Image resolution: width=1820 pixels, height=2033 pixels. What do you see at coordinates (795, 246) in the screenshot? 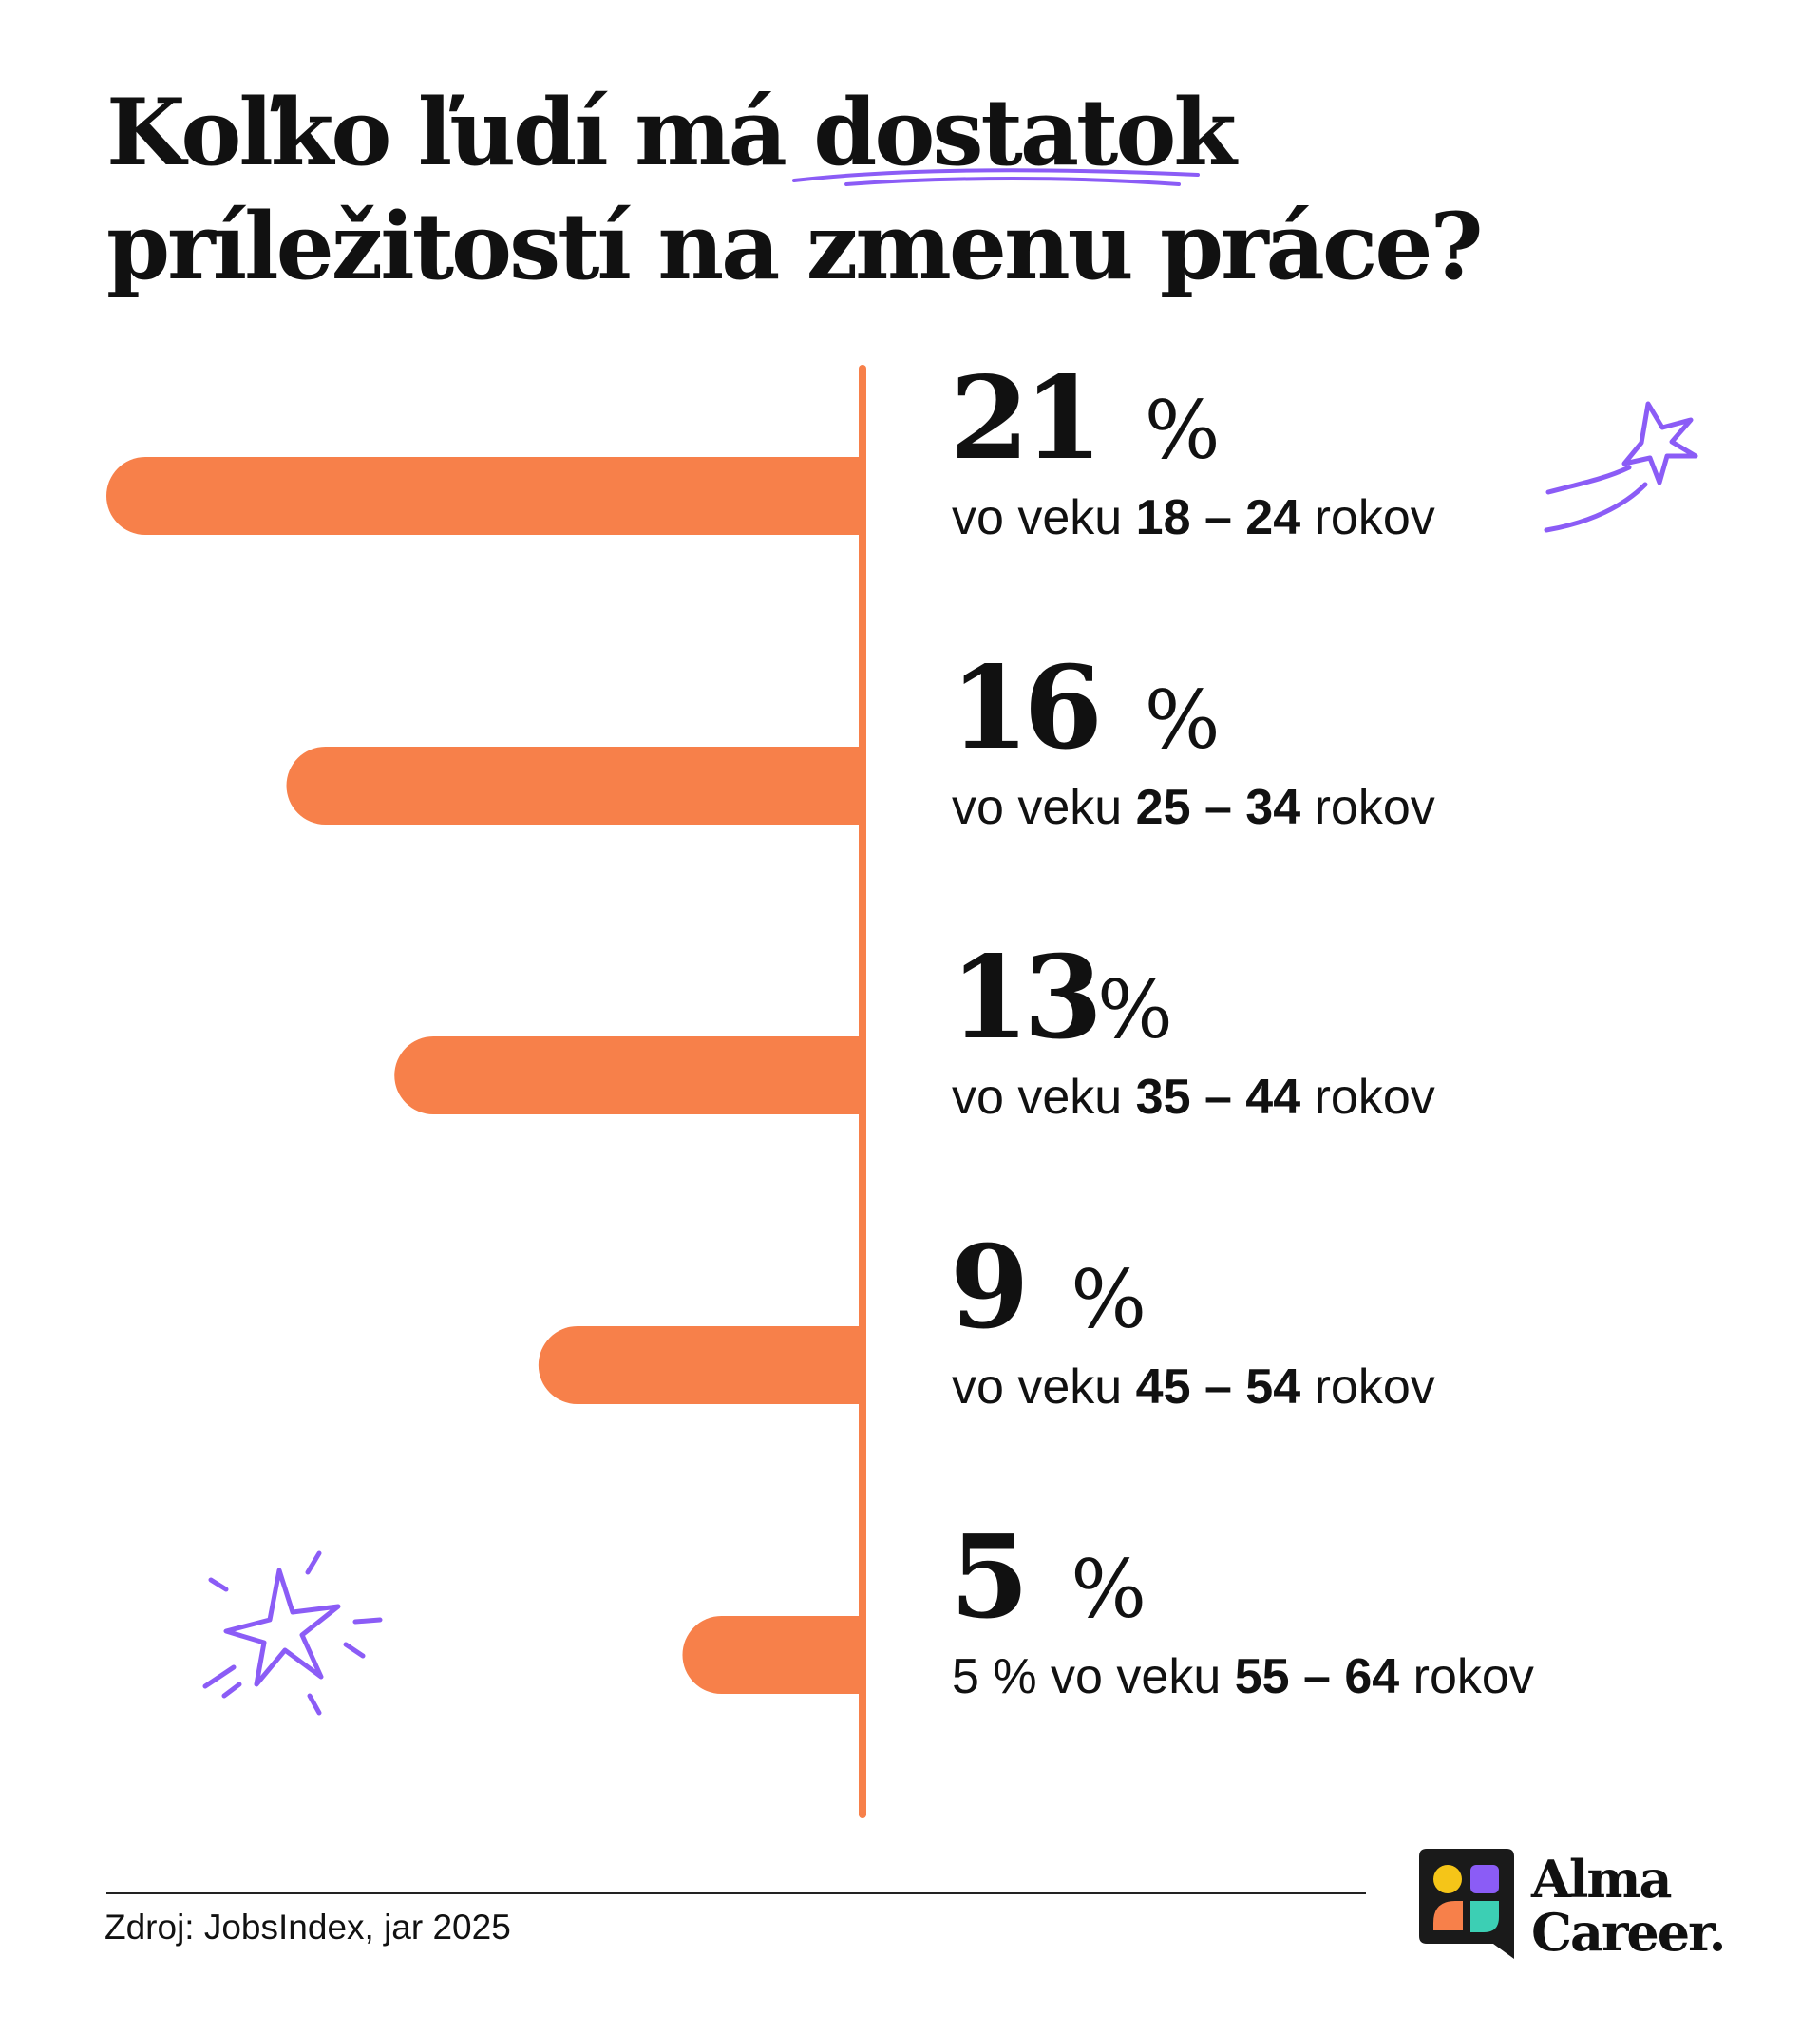
I see `title-part-2: príležitostí na zmenu práce?` at bounding box center [795, 246].